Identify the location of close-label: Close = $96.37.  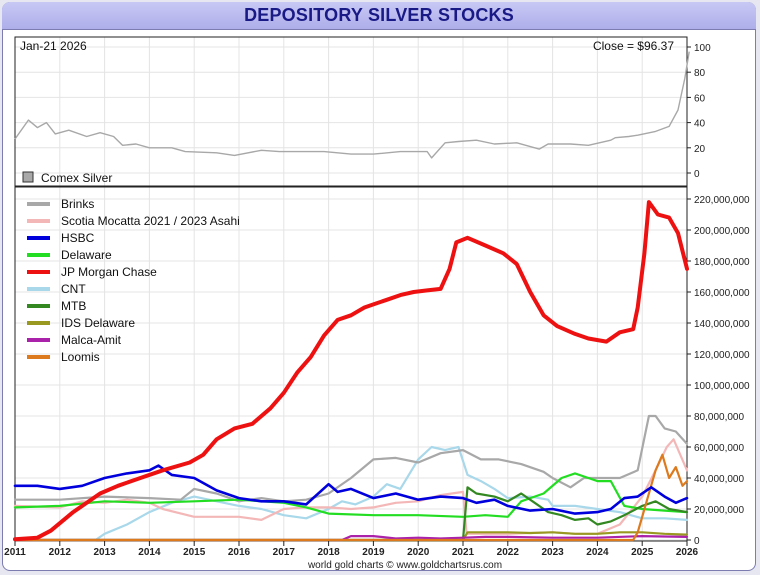
(633, 46).